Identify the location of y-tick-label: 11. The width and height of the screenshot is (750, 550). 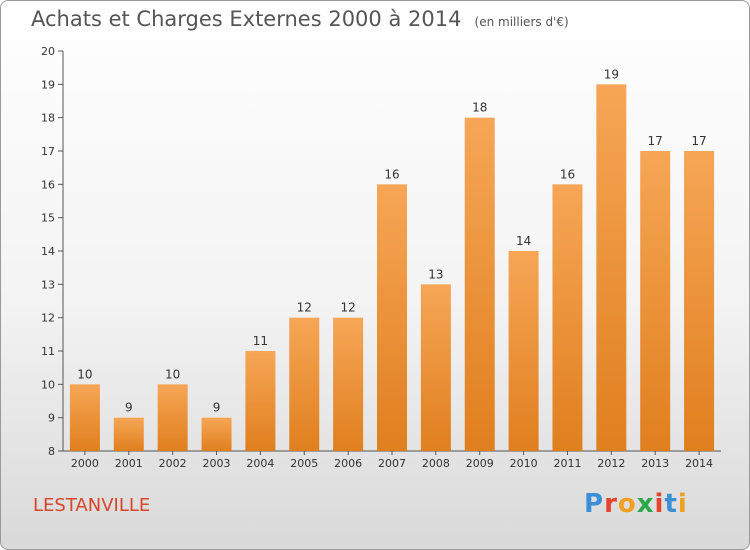
(48, 351).